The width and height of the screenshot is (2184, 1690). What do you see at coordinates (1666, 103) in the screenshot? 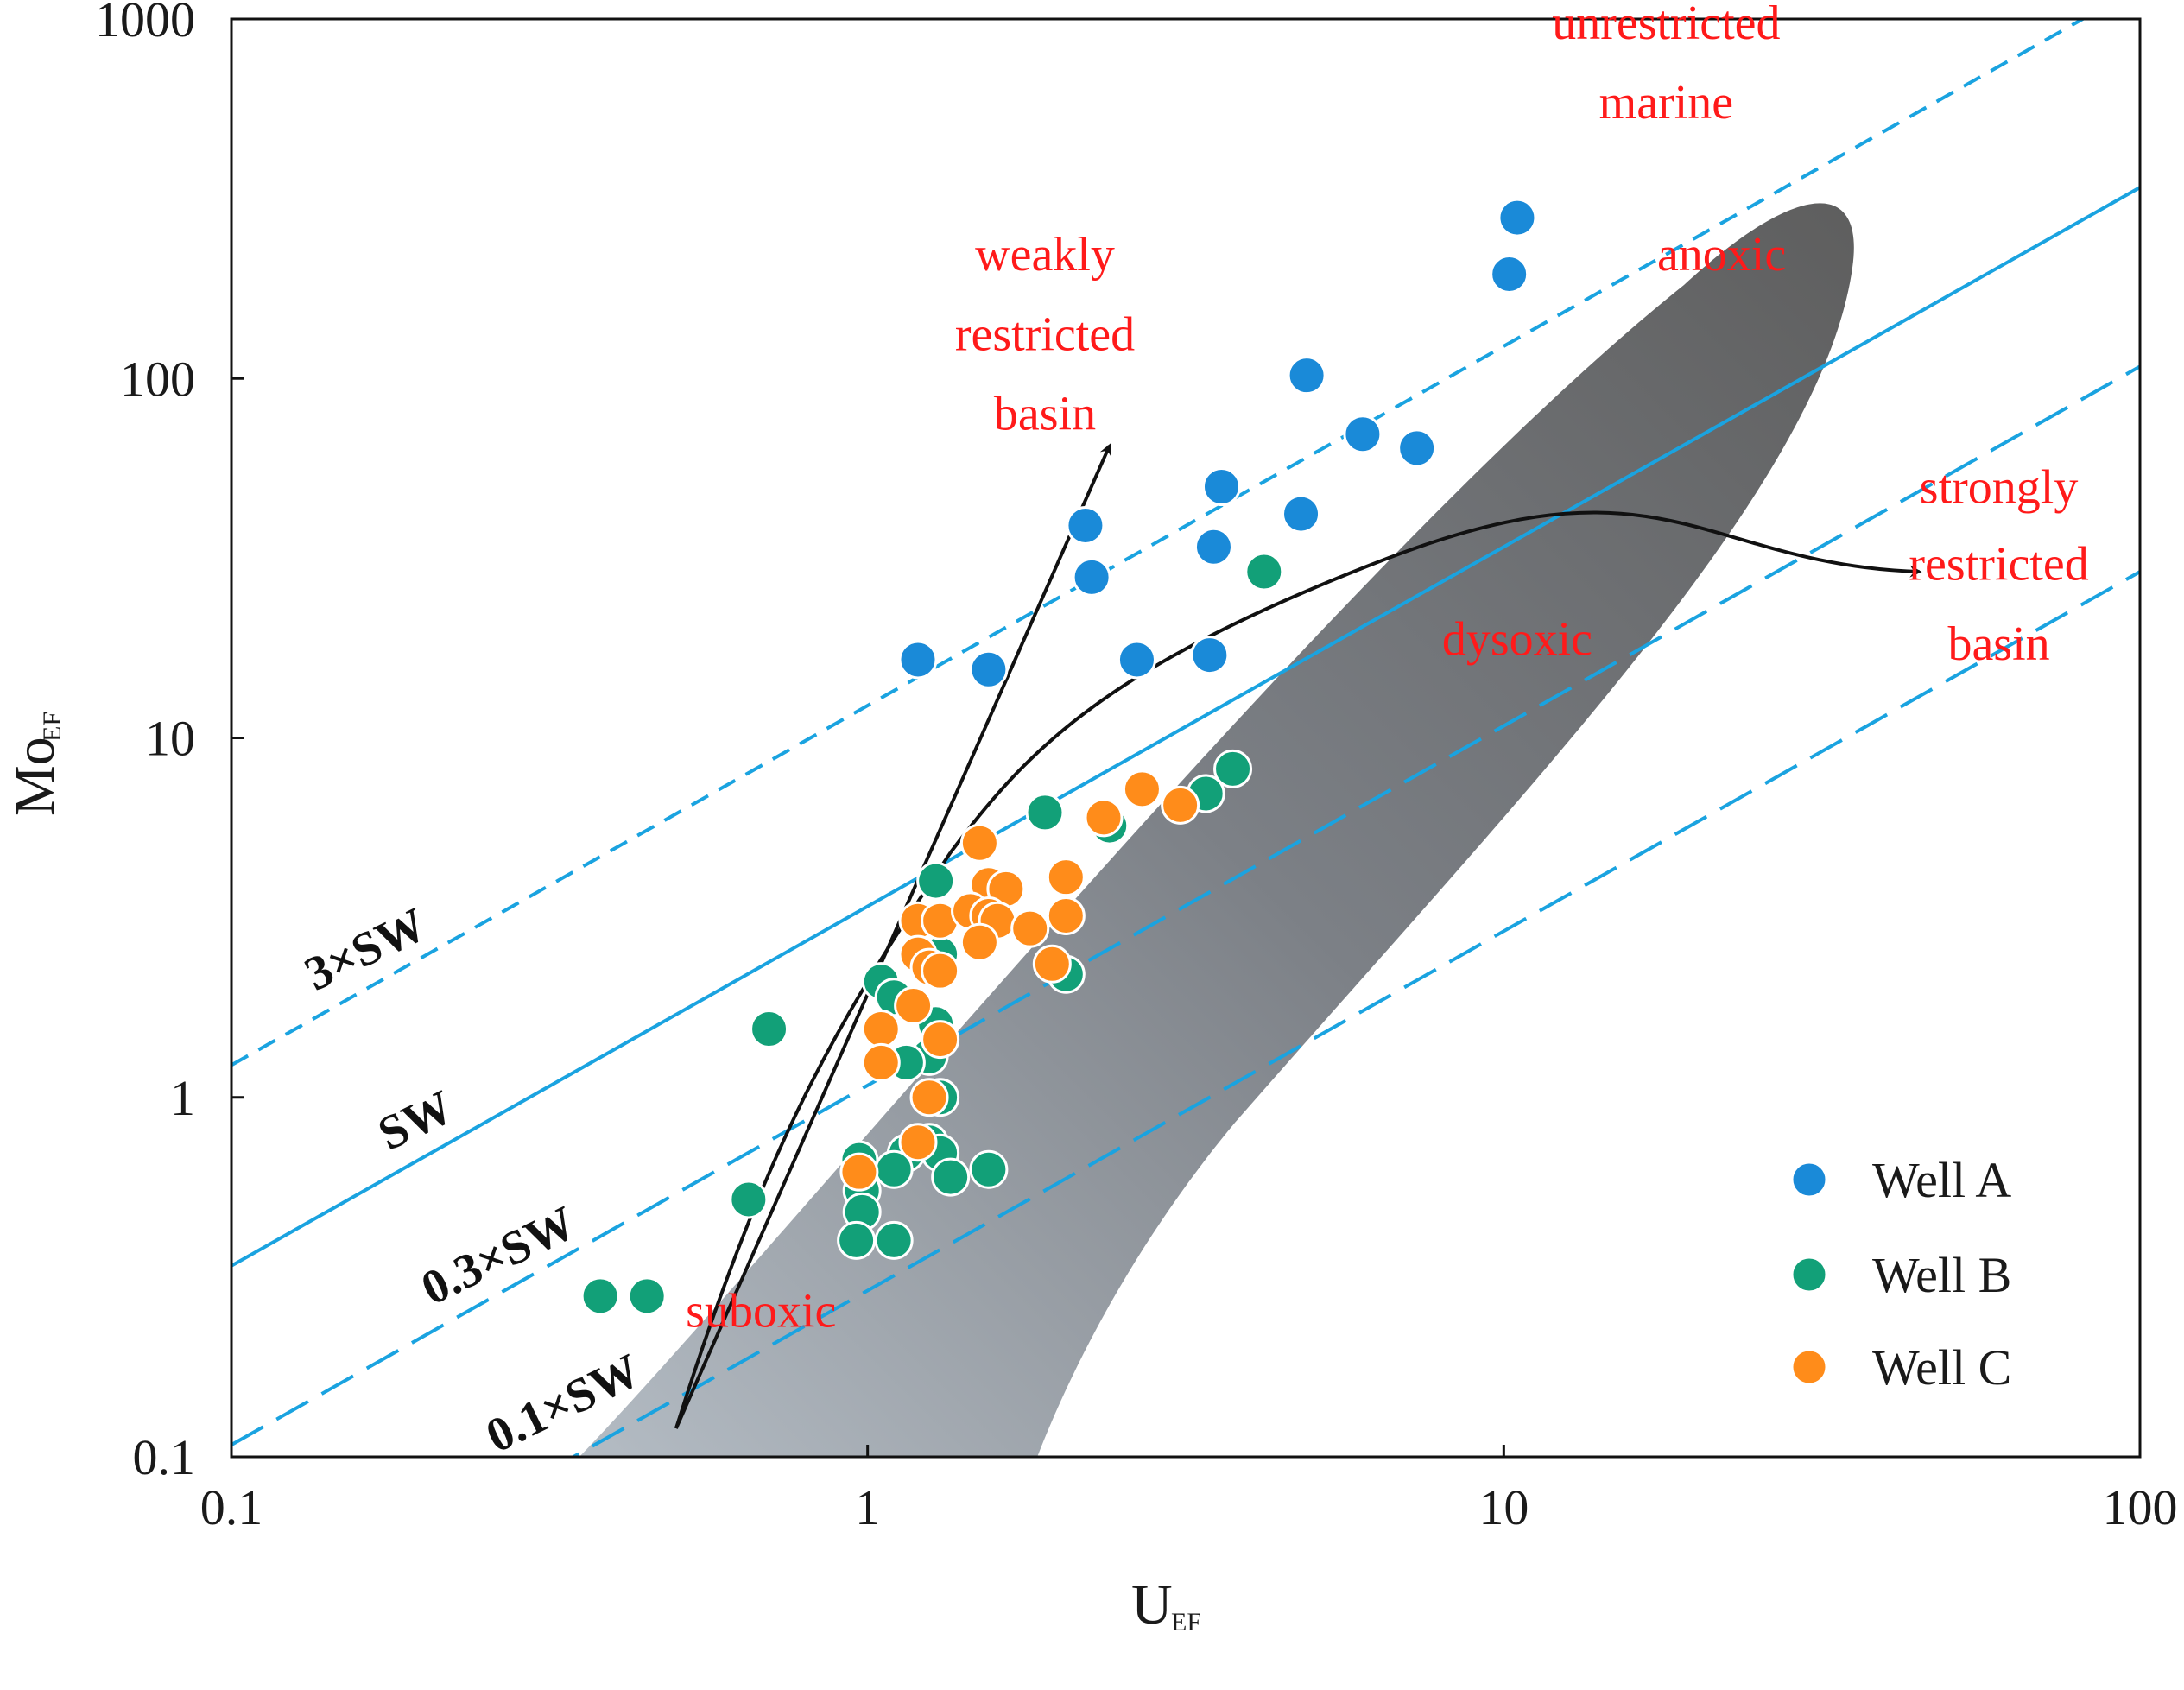
I see `region-label-marine-1: marine` at bounding box center [1666, 103].